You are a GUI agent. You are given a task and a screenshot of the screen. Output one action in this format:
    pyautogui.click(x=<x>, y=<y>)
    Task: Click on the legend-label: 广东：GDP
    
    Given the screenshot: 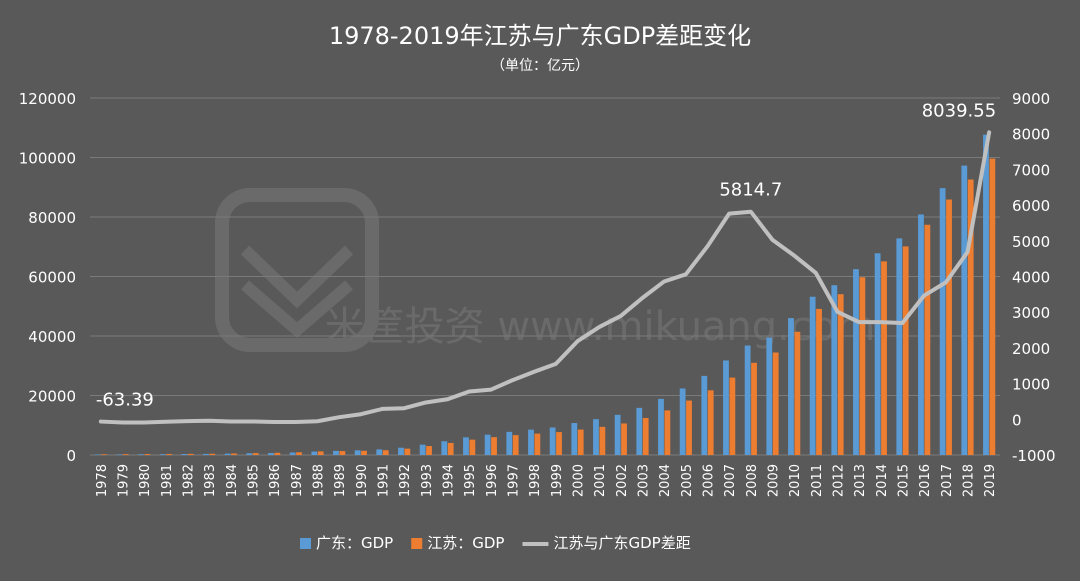 What is the action you would take?
    pyautogui.click(x=354, y=543)
    